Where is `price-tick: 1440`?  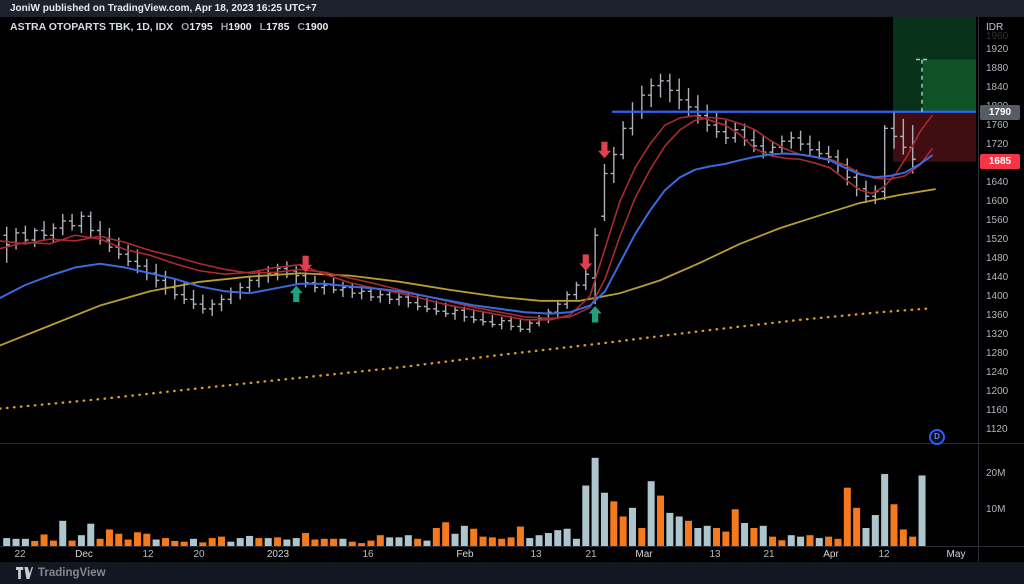
price-tick: 1440 is located at coordinates (997, 277).